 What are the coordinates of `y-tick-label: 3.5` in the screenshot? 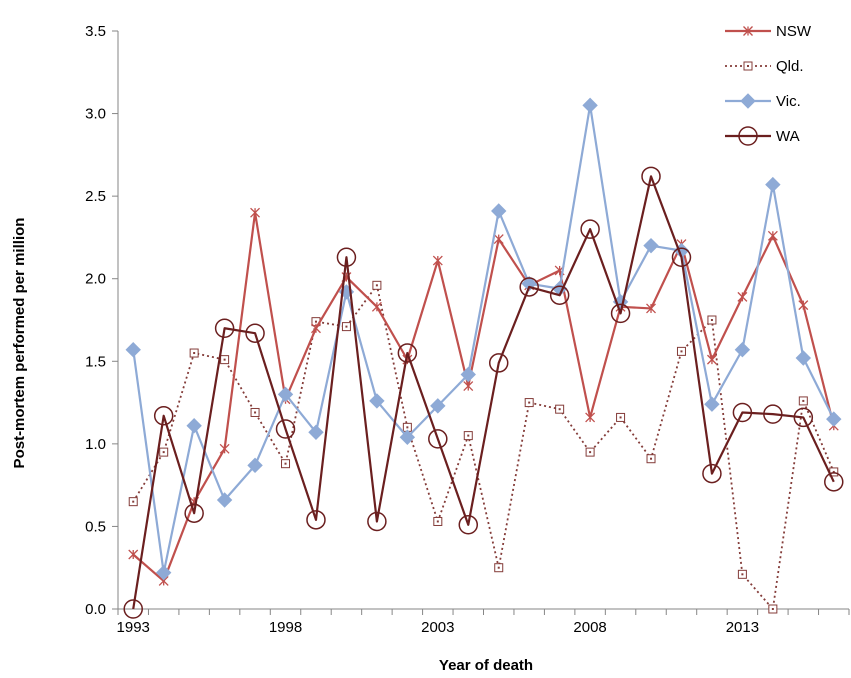 It's located at (95, 31).